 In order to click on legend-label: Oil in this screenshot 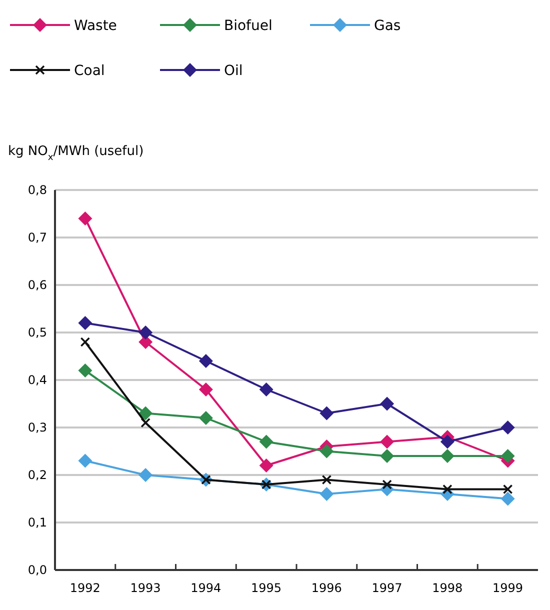, I will do `click(233, 71)`.